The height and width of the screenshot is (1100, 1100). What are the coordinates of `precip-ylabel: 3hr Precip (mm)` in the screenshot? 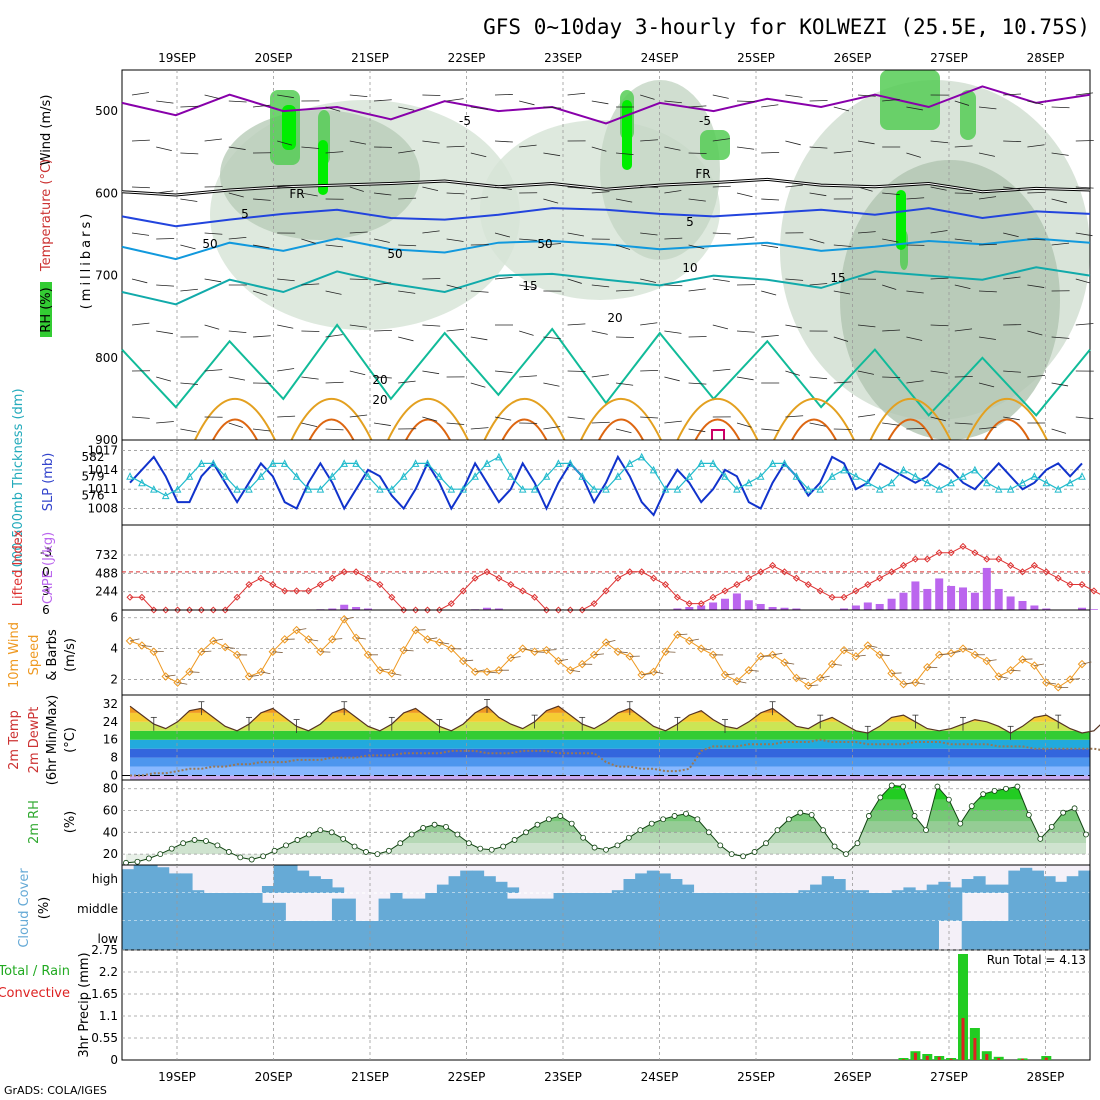 It's located at (84, 1004).